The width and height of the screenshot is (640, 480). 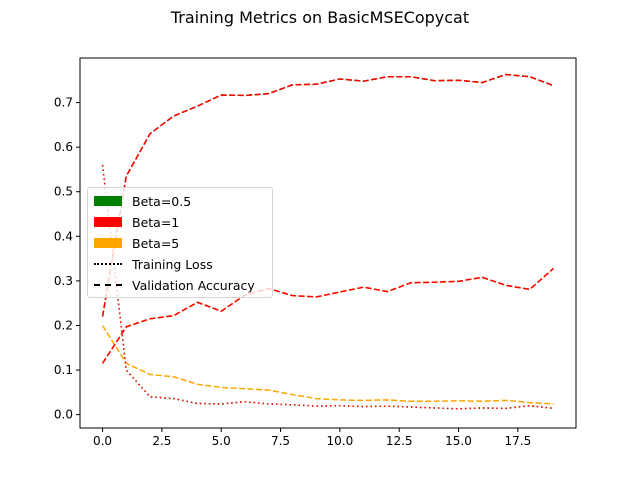 I want to click on x-tick-label: 12.5, so click(x=399, y=441).